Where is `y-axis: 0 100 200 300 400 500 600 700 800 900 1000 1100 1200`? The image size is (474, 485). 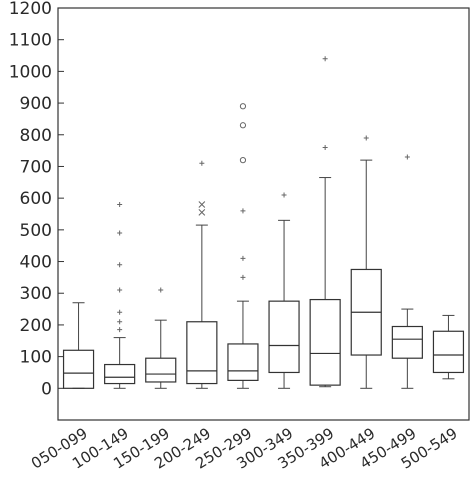
y-axis: 0 100 200 300 400 500 600 700 800 900 1000 1100 1200 is located at coordinates (36, 199).